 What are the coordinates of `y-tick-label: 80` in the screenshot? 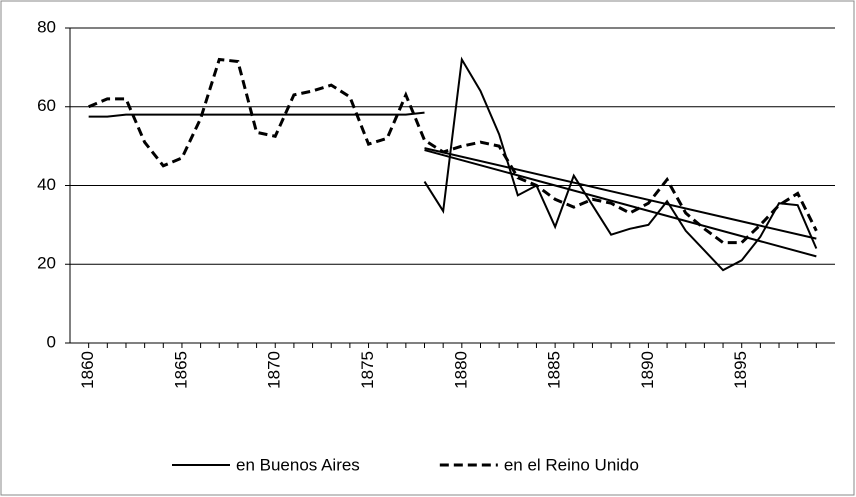 It's located at (46, 26).